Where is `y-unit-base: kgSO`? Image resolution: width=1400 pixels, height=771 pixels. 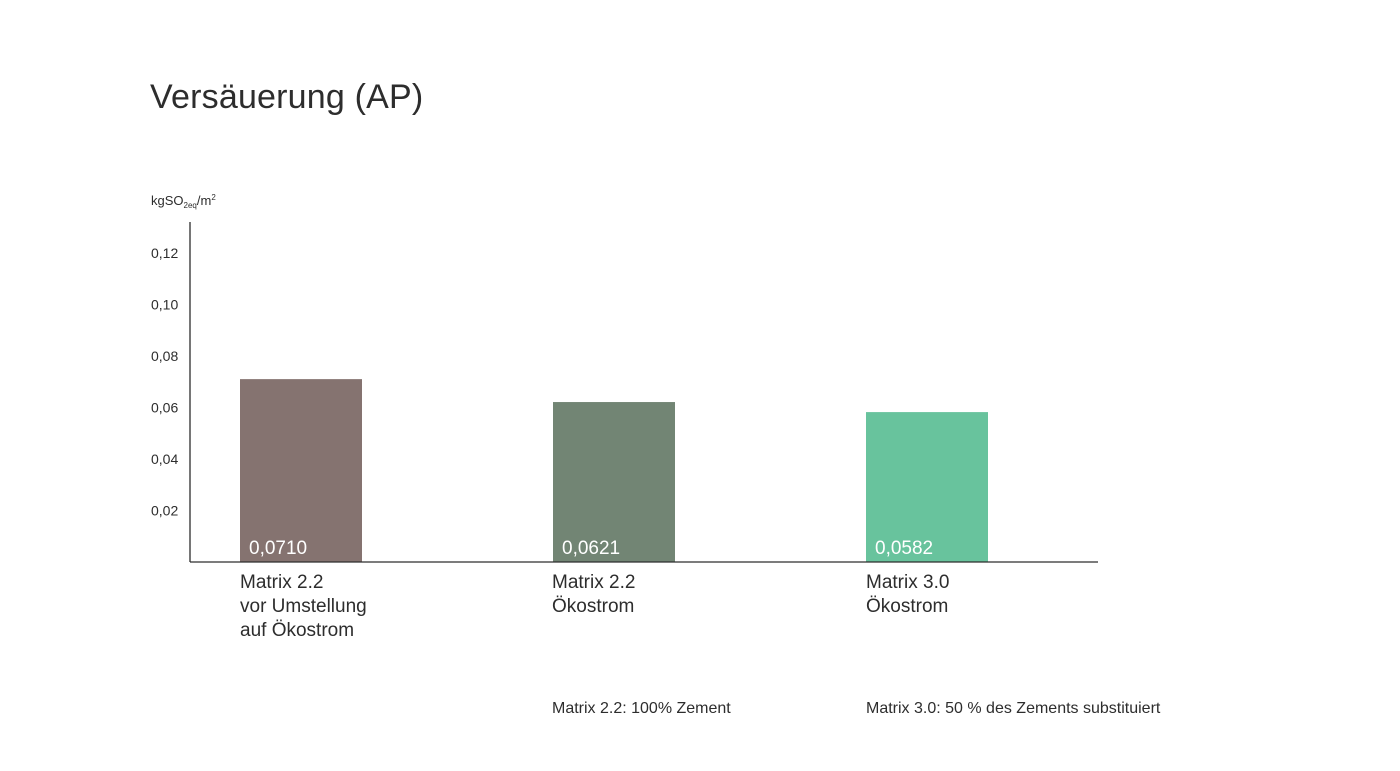
y-unit-base: kgSO is located at coordinates (167, 200).